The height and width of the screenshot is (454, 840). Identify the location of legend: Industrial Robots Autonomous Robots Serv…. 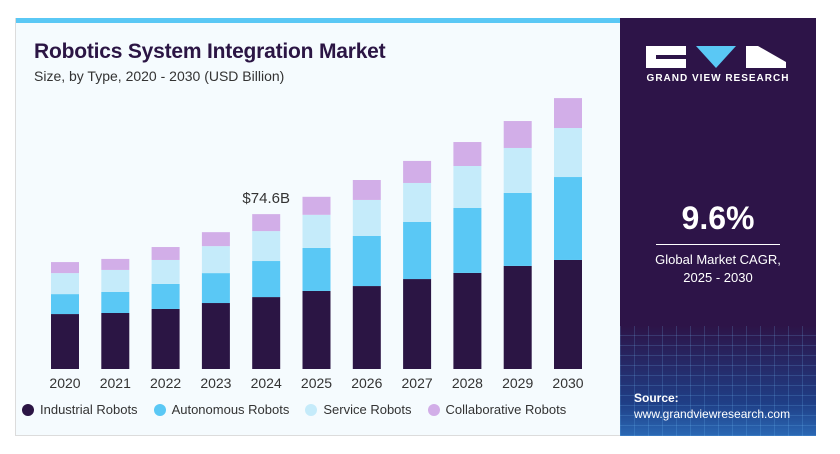
(302, 409).